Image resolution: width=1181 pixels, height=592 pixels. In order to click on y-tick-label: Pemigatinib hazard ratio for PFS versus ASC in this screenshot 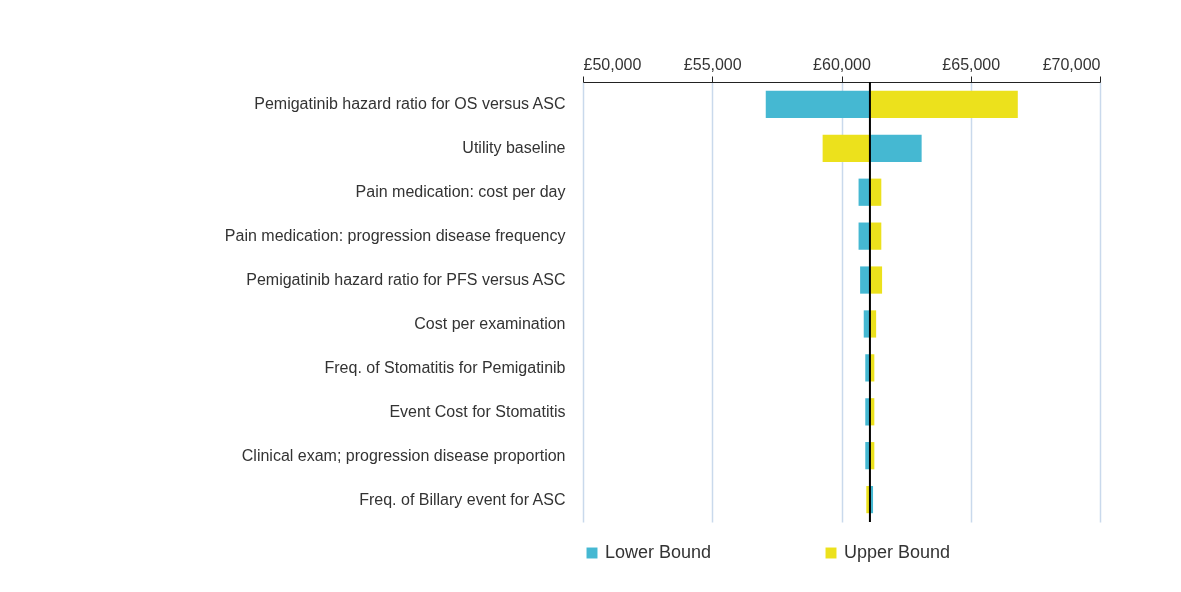, I will do `click(406, 280)`.